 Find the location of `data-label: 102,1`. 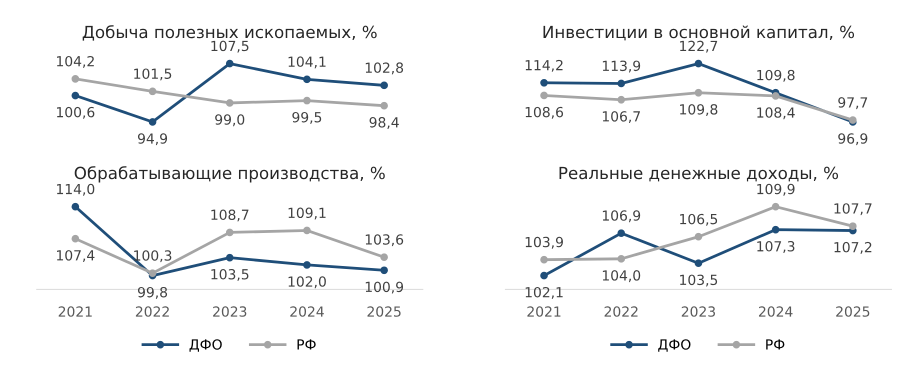

data-label: 102,1 is located at coordinates (544, 292).